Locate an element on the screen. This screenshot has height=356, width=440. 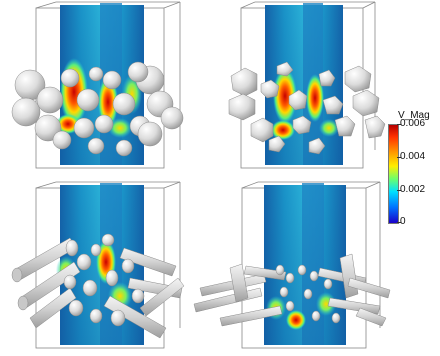
tick-label-mid-low: 0.002 is located at coordinates (413, 189).